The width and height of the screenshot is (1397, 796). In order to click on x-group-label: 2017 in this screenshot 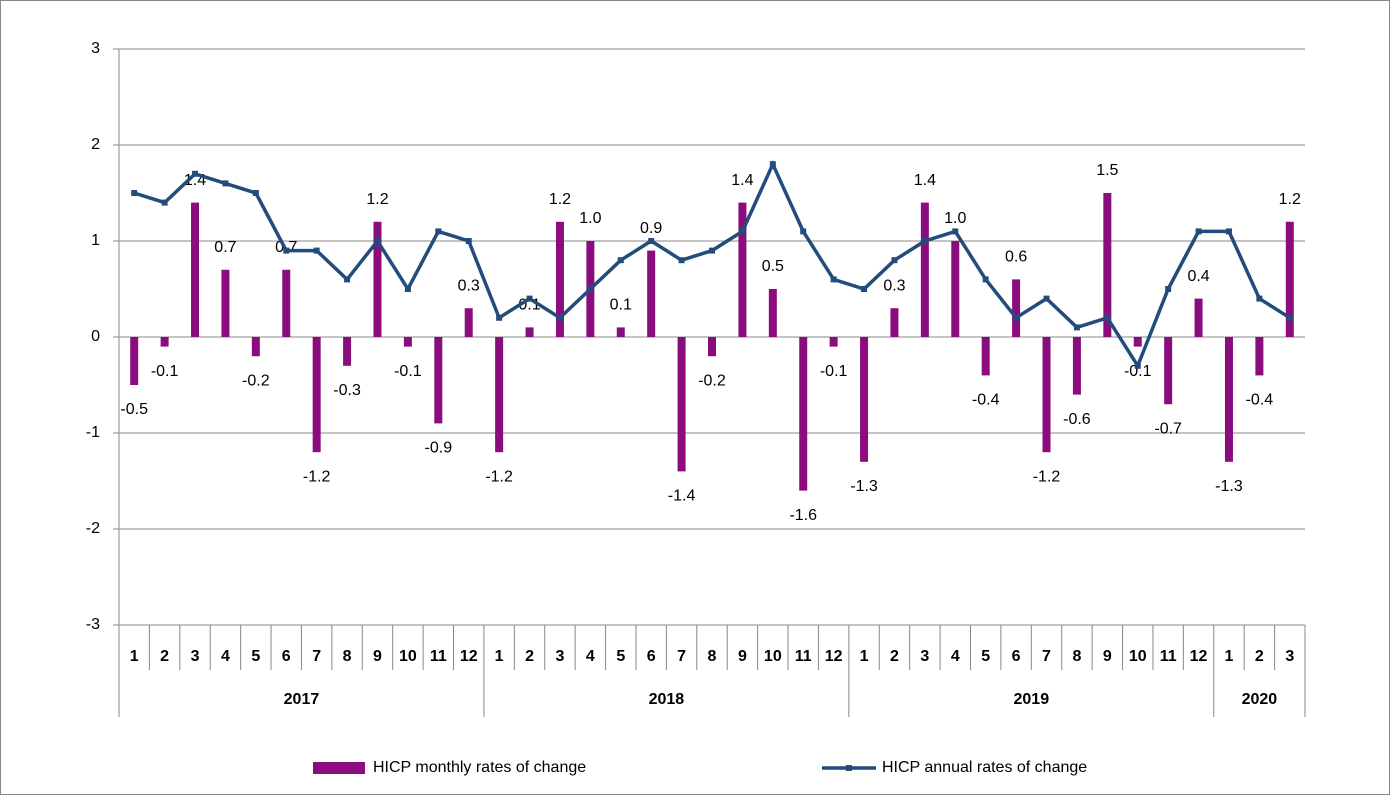, I will do `click(302, 699)`.